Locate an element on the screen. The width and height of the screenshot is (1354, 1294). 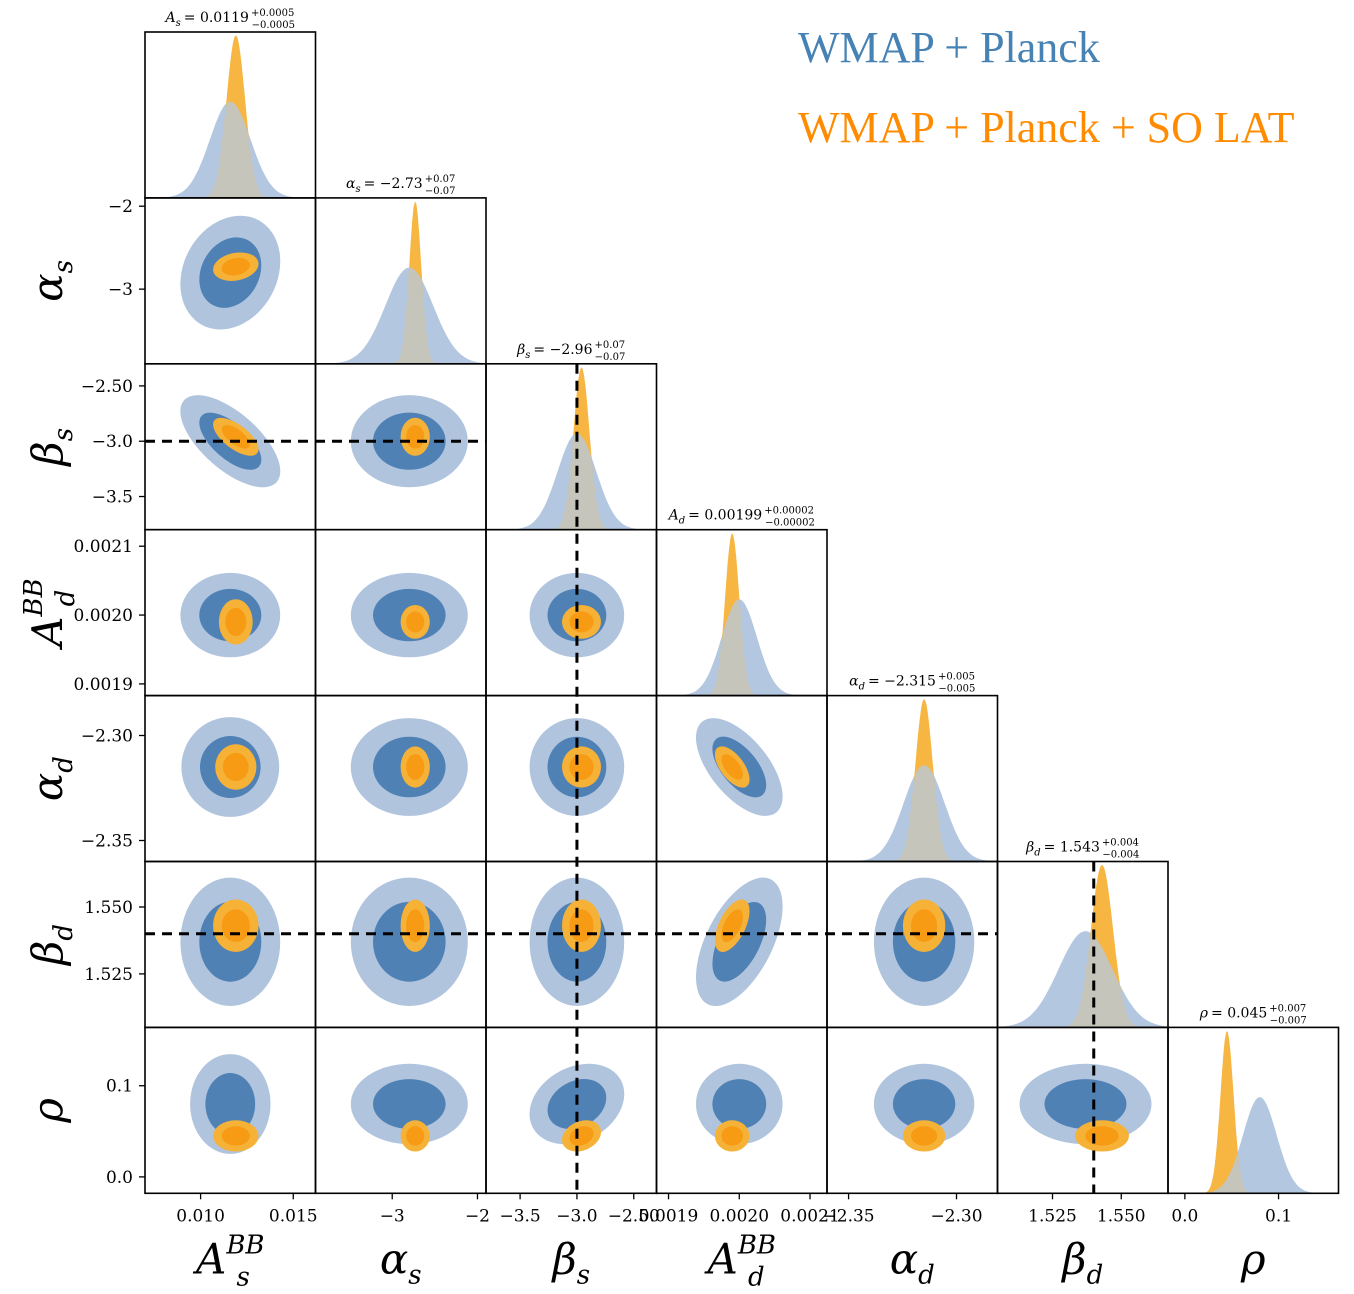
y-tick-label: −3.0 is located at coordinates (112, 442).